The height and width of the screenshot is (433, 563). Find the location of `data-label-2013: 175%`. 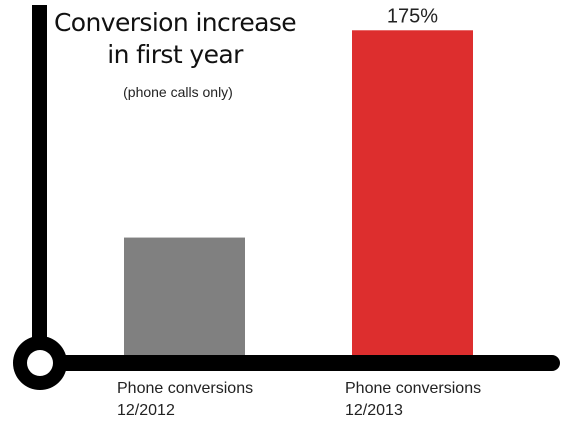

data-label-2013: 175% is located at coordinates (412, 16).